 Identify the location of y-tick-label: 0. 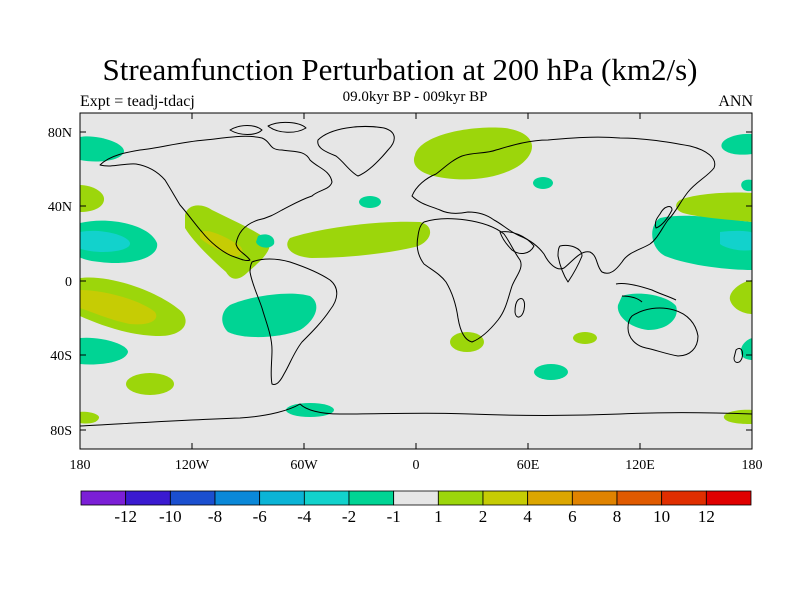
(68, 282).